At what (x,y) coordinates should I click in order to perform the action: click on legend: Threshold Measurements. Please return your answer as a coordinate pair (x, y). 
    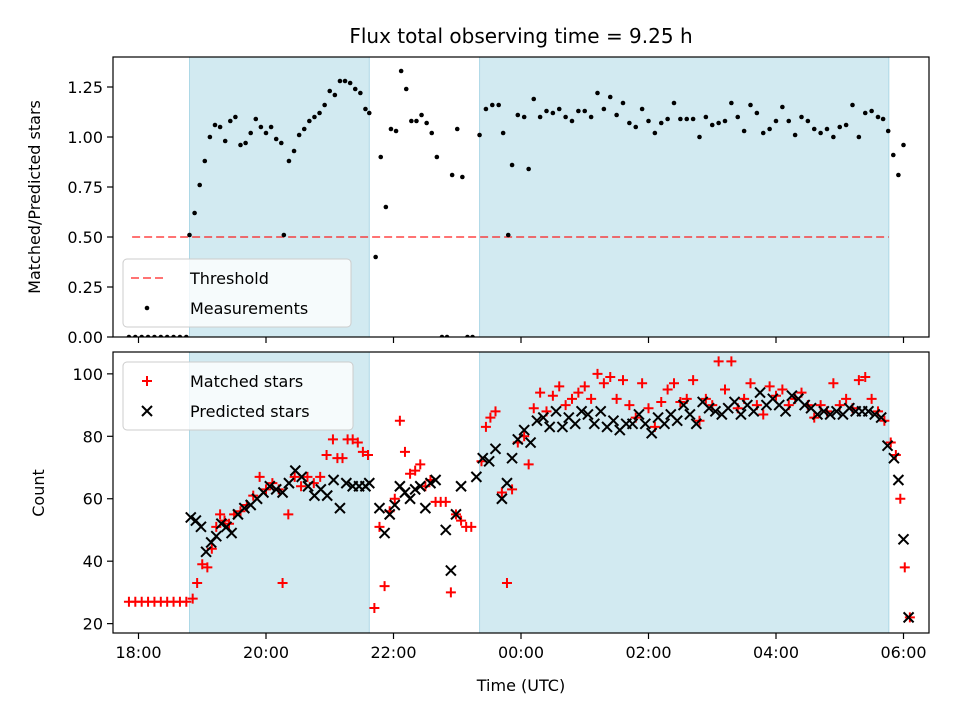
    Looking at the image, I should click on (237, 293).